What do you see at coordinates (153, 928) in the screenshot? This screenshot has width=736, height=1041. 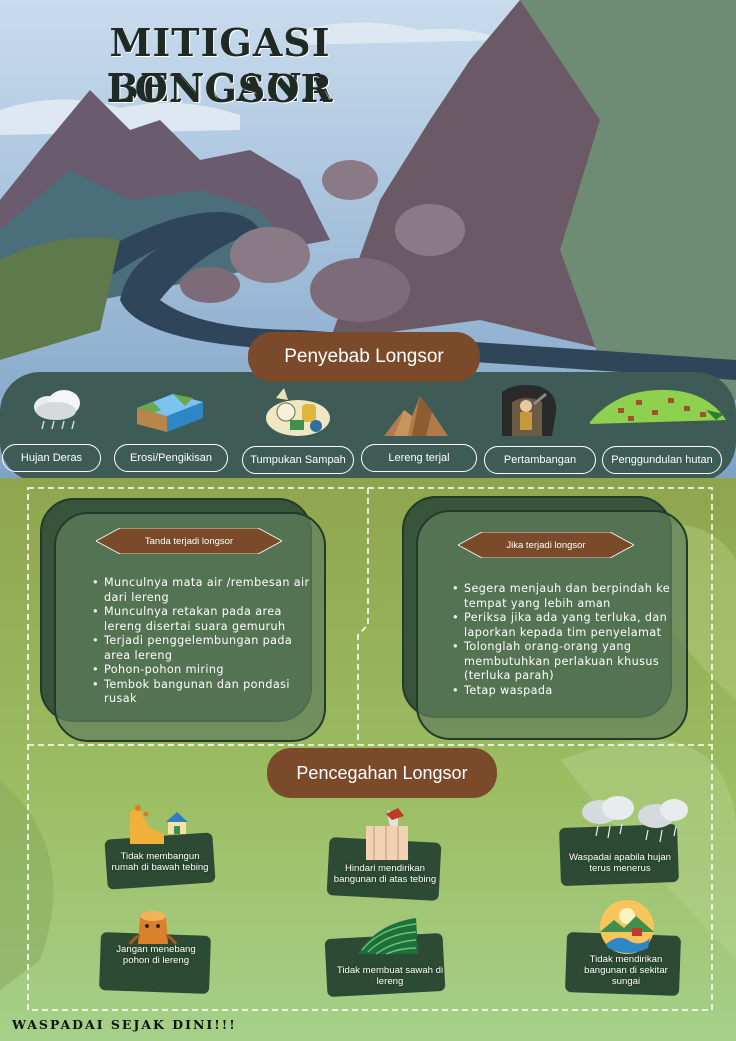 I see `tree-stump-icon` at bounding box center [153, 928].